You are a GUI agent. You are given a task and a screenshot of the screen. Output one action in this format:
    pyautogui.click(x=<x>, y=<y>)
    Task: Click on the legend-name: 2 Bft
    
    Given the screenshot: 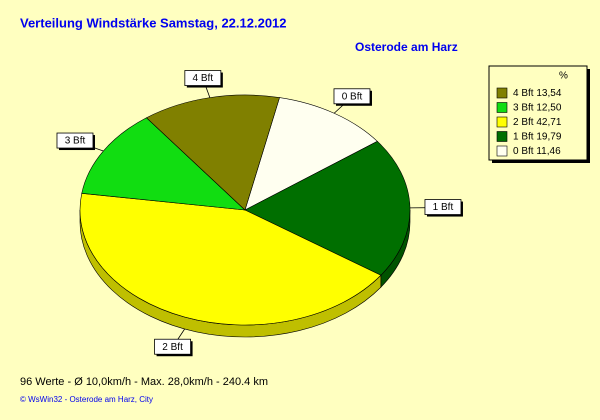 What is the action you would take?
    pyautogui.click(x=523, y=122)
    